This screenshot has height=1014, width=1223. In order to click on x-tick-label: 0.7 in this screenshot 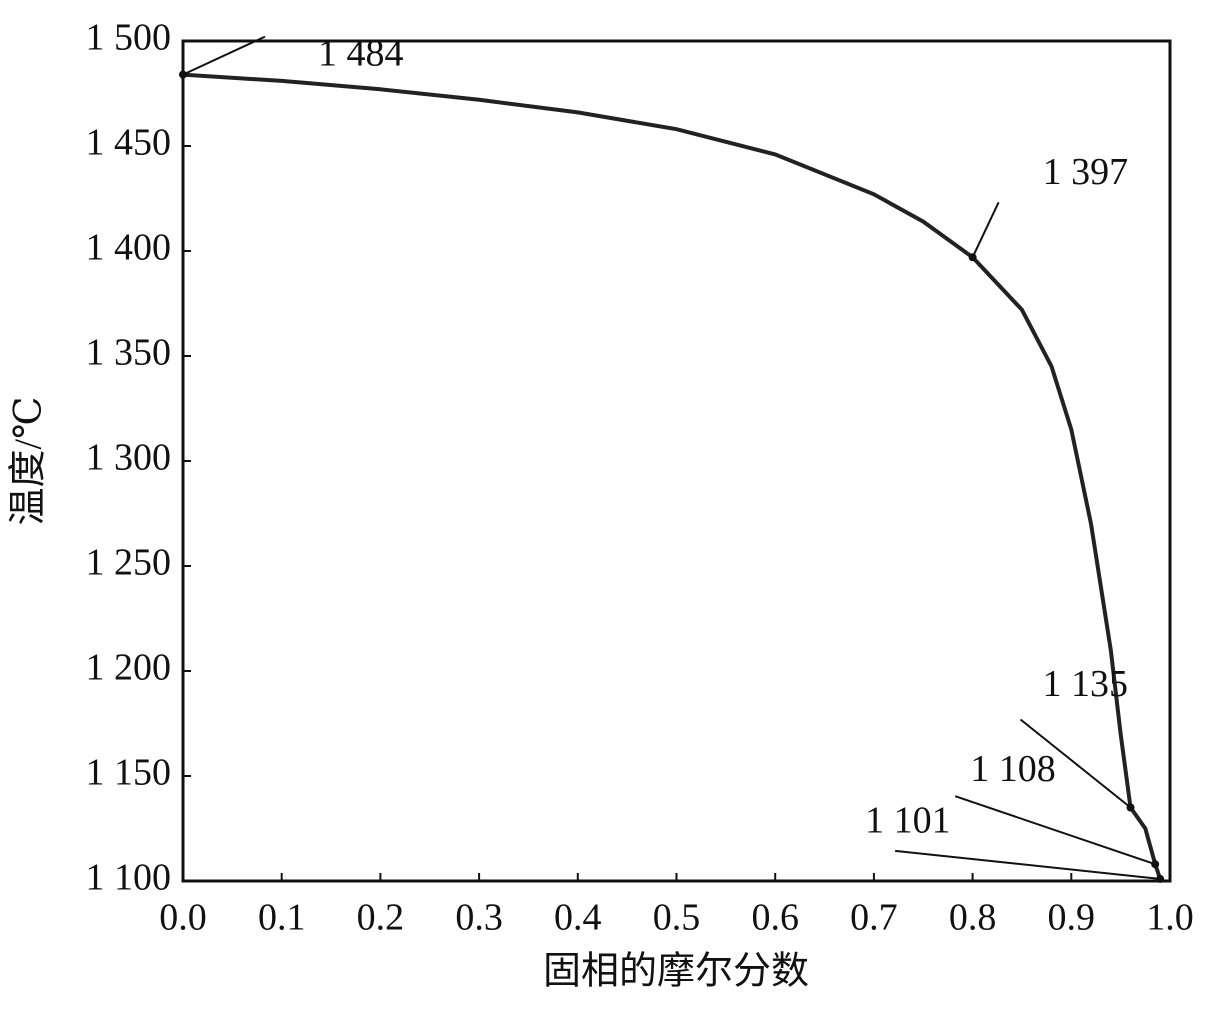, I will do `click(874, 918)`.